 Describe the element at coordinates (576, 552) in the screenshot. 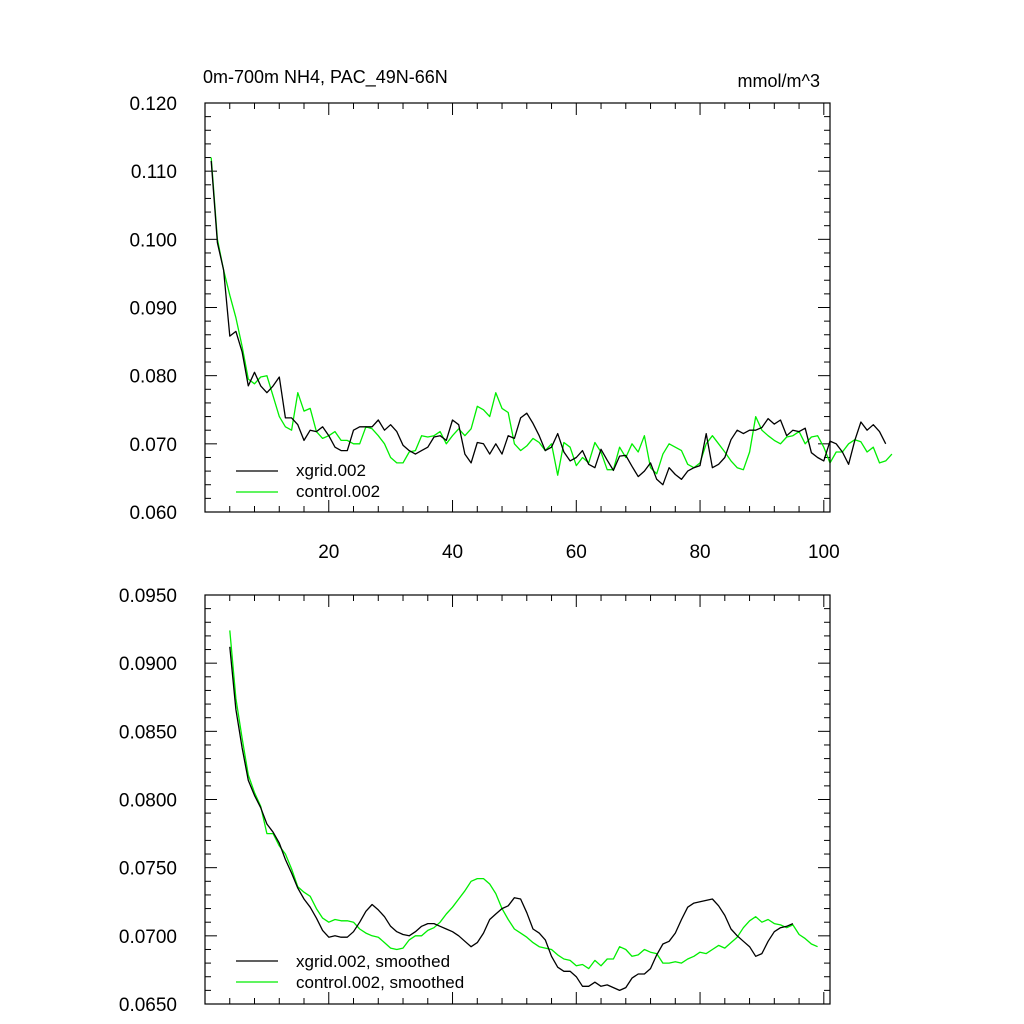

I see `x-tick-label: 60` at that location.